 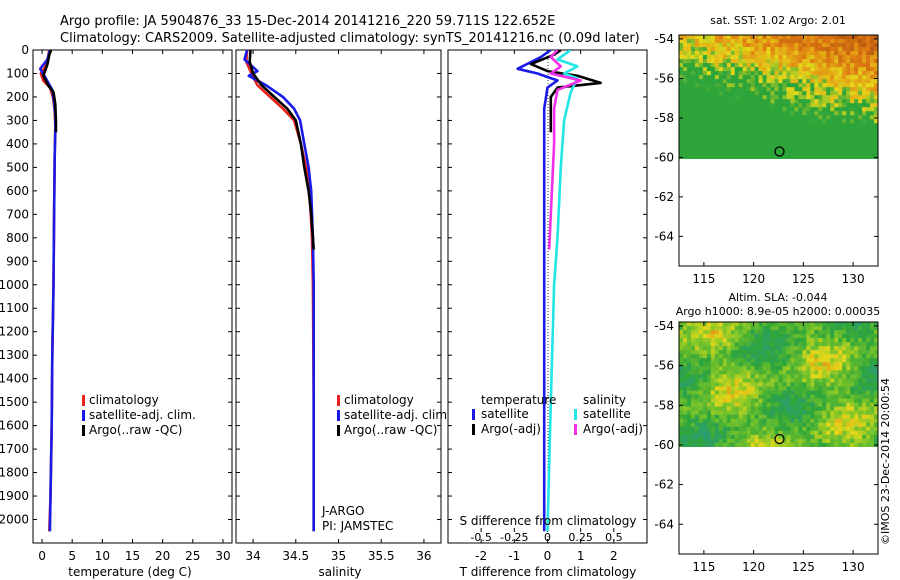 What do you see at coordinates (664, 157) in the screenshot?
I see `lat-tick-label: -60` at bounding box center [664, 157].